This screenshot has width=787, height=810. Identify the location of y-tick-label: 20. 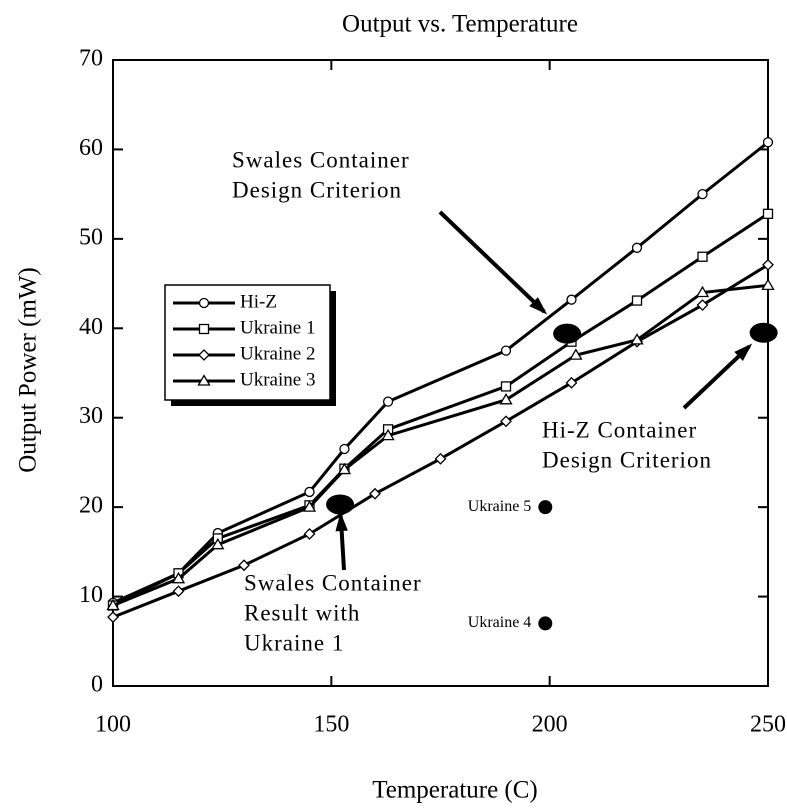
(91, 506).